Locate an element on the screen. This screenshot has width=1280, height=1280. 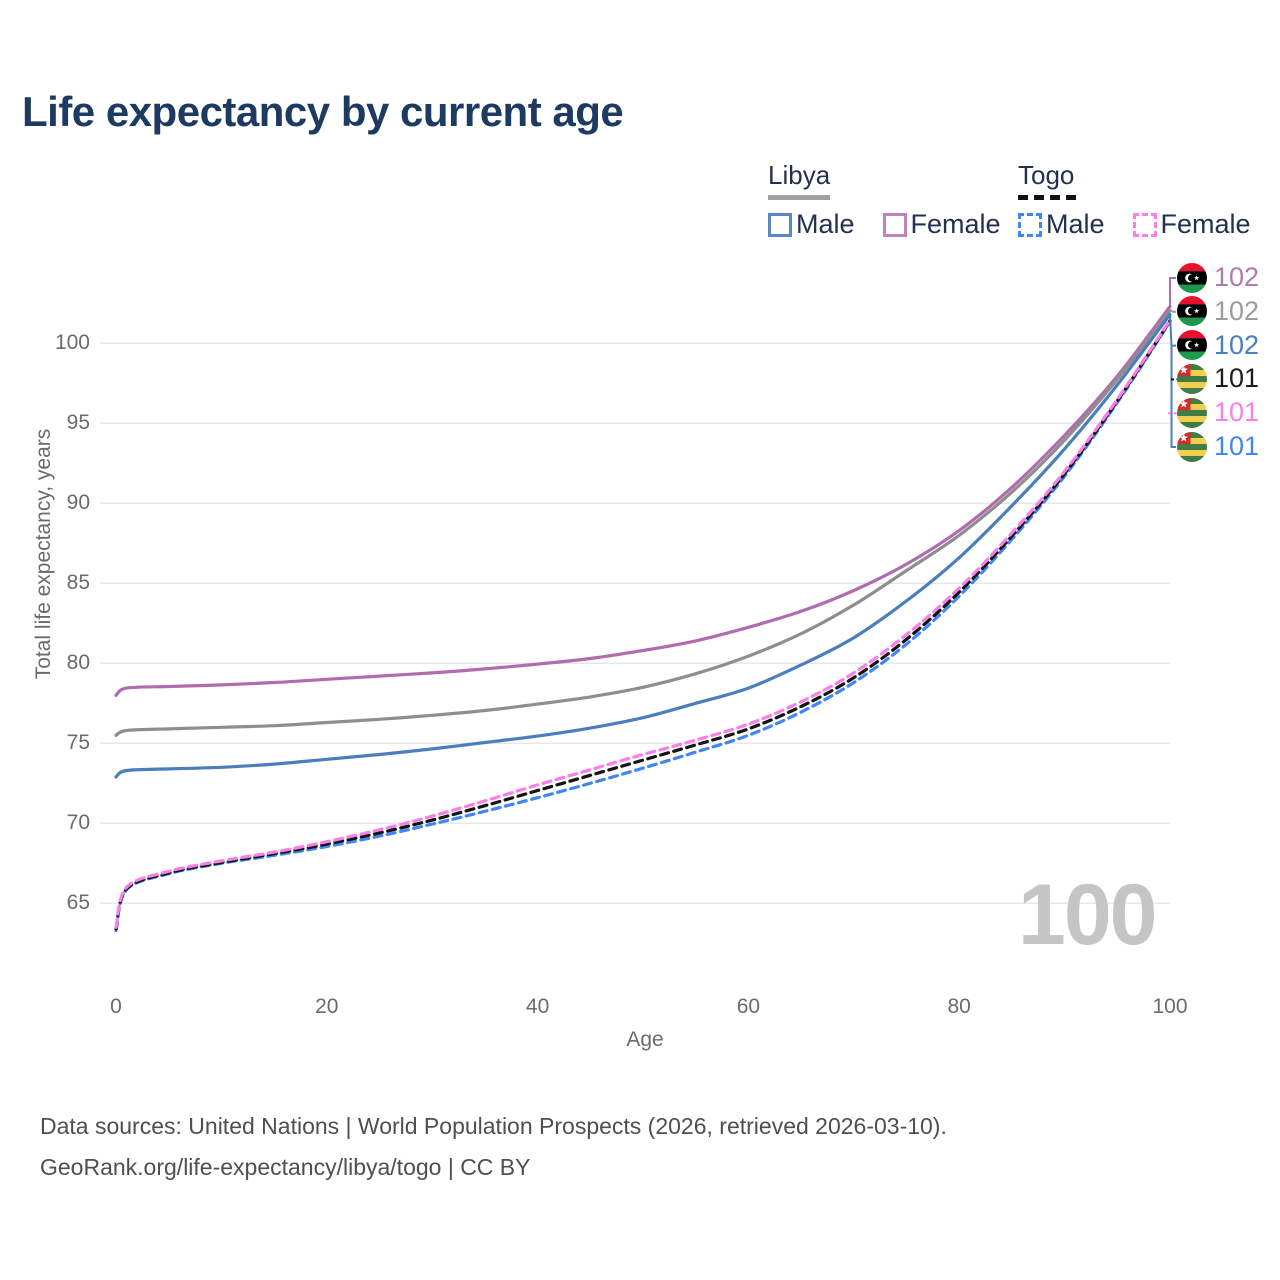
end-label-row-togo-3: 101 is located at coordinates (1218, 378).